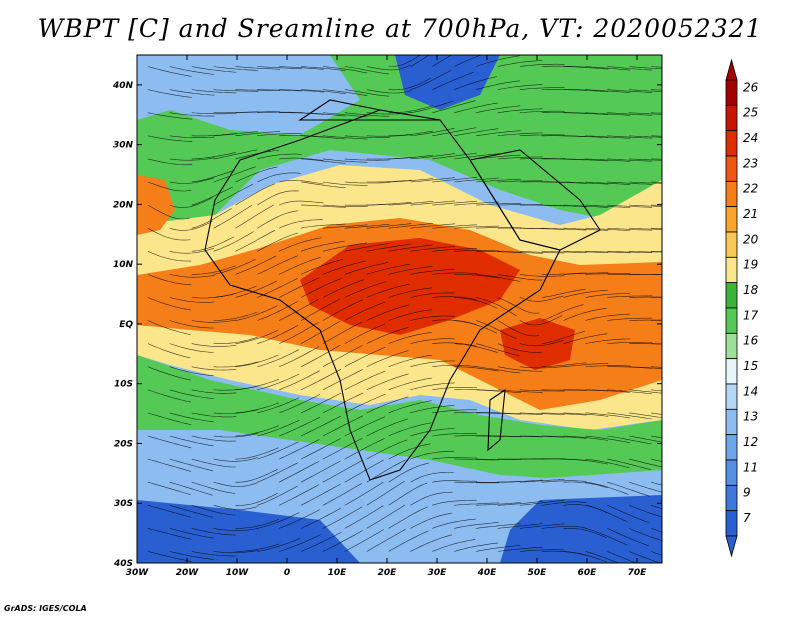  What do you see at coordinates (123, 86) in the screenshot?
I see `lat-tick-label: 40N` at bounding box center [123, 86].